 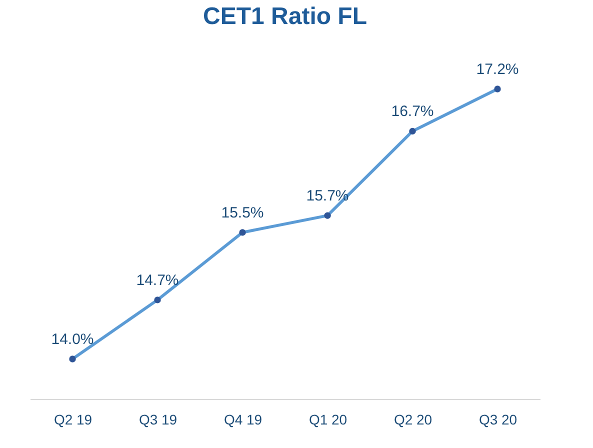 I want to click on data-label: 15.5%, so click(x=242, y=213).